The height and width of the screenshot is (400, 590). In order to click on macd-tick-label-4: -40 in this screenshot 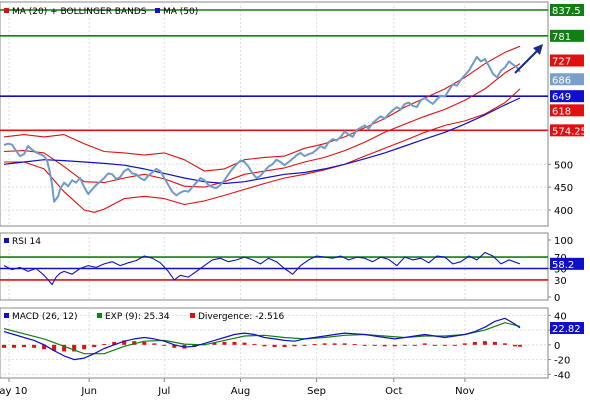, I will do `click(562, 375)`.